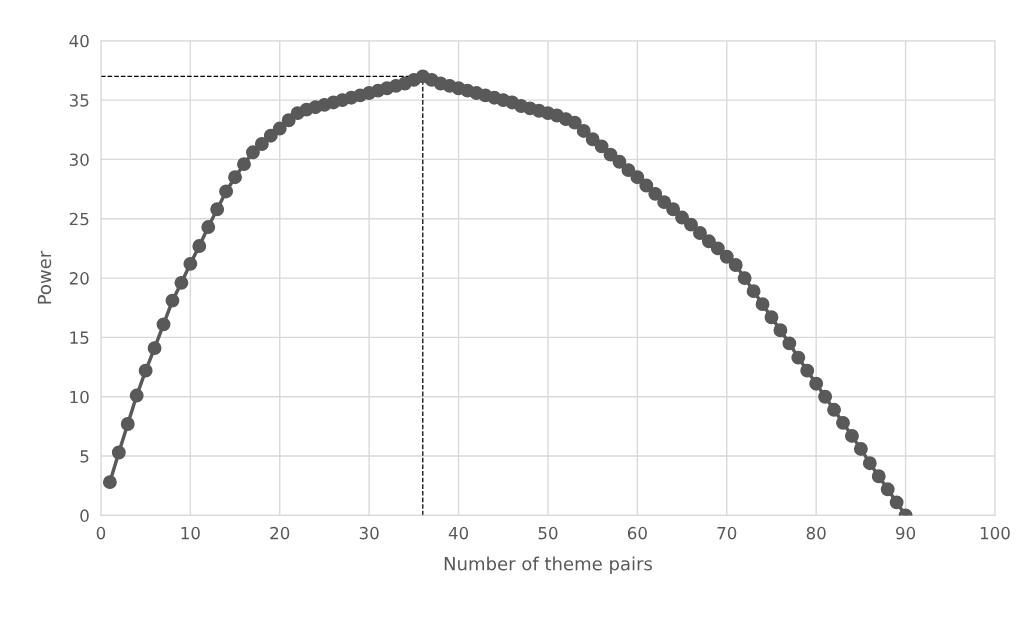 The height and width of the screenshot is (627, 1030). I want to click on x-axis-title: Number of theme pairs, so click(548, 565).